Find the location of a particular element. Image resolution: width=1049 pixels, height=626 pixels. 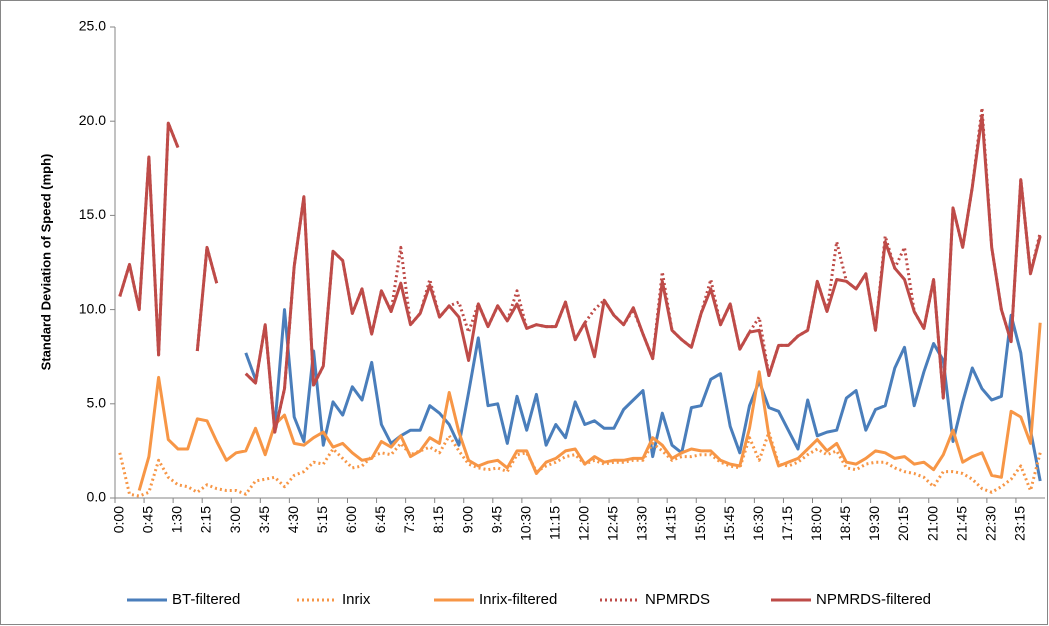

legend-label: NPMRDS-filtered is located at coordinates (873, 599).